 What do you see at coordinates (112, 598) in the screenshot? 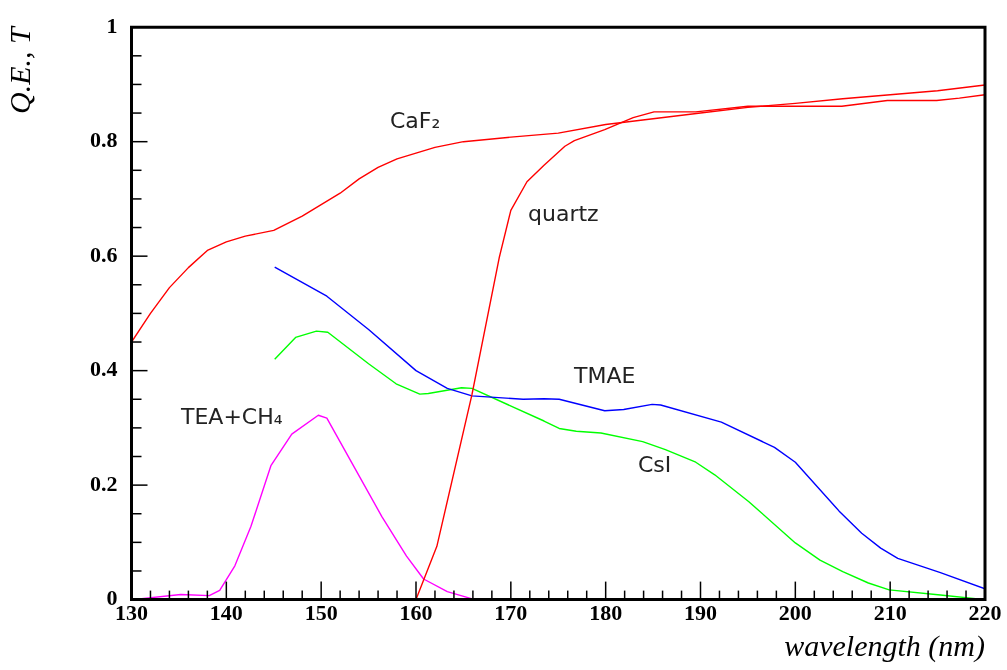
I see `y-tick-label: 0` at bounding box center [112, 598].